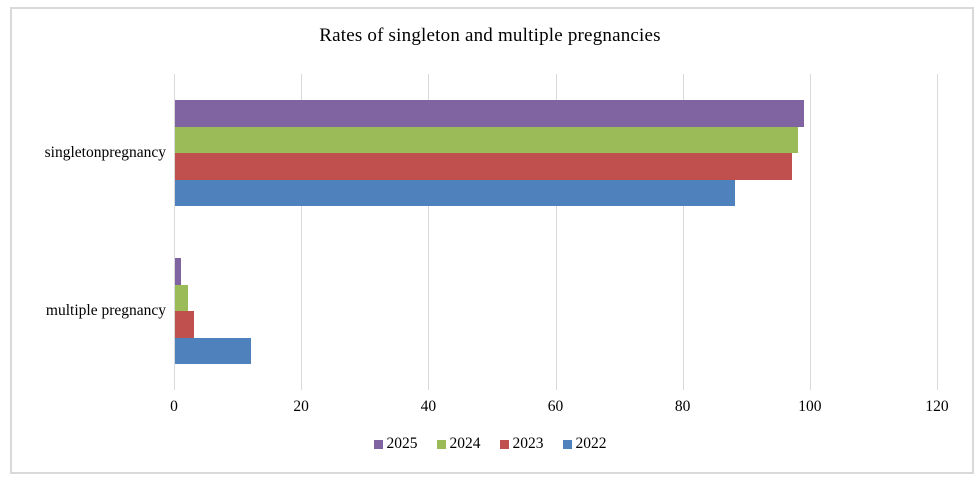 Image resolution: width=980 pixels, height=492 pixels. What do you see at coordinates (105, 152) in the screenshot?
I see `category-label-0: singletonpregnancy` at bounding box center [105, 152].